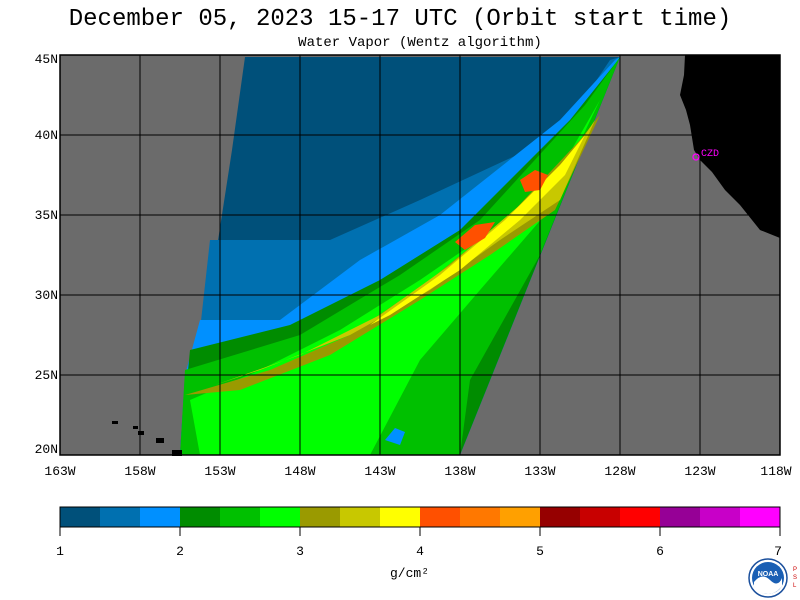 The image size is (800, 600). I want to click on lon-label-128w: 128W, so click(620, 471).